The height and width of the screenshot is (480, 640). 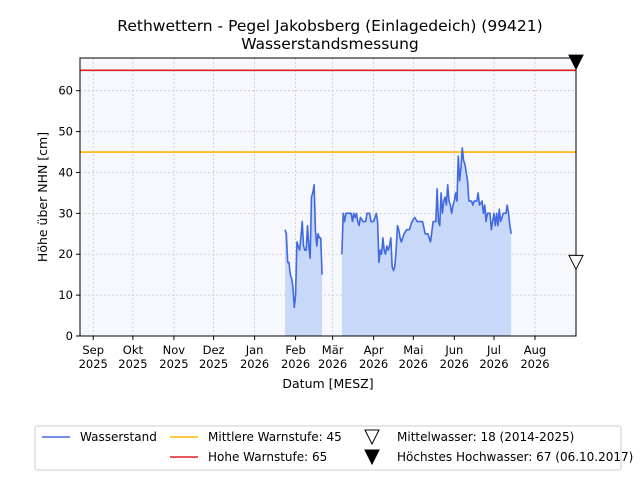 I want to click on x-tick-label: Mär 2026, so click(x=332, y=357).